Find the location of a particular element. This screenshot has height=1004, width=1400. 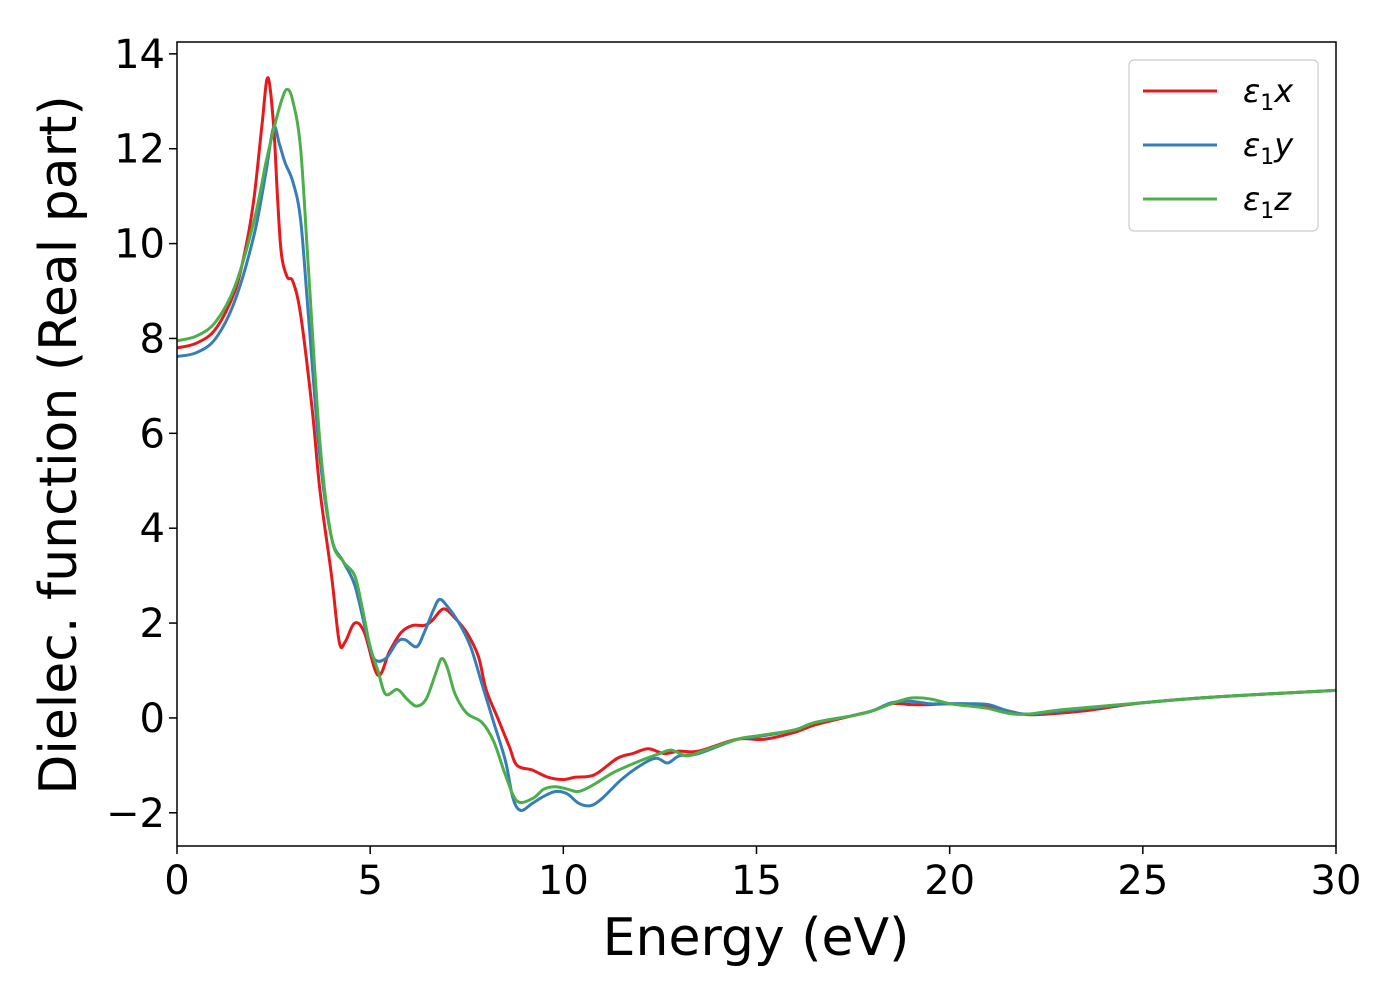

legend-box is located at coordinates (1223, 145).